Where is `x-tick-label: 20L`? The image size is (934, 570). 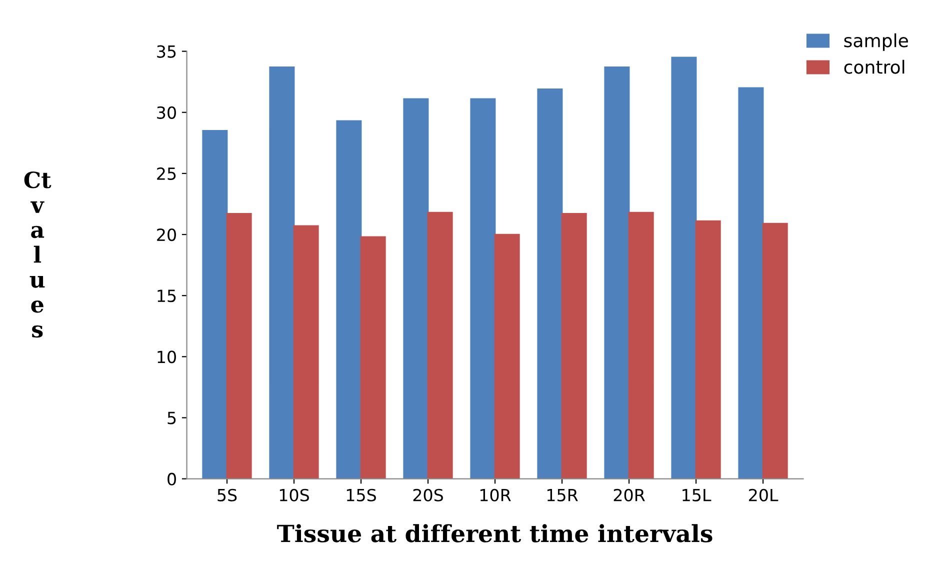 x-tick-label: 20L is located at coordinates (763, 495).